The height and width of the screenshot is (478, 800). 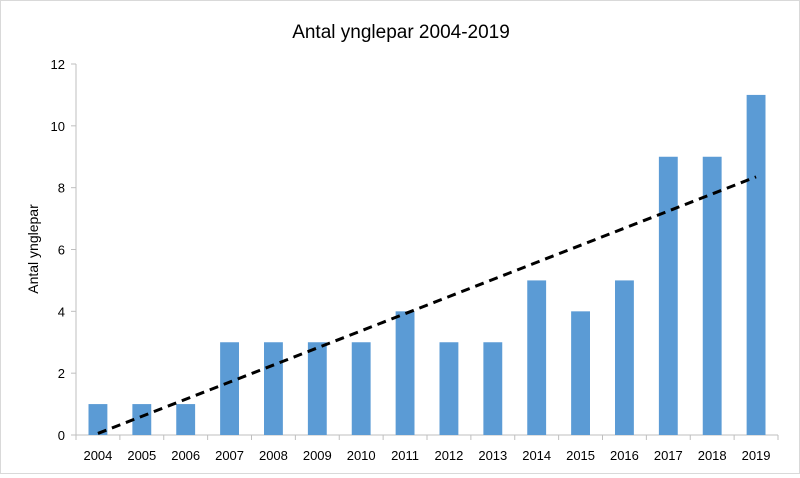 I want to click on y-tick-label: 6, so click(x=61, y=250).